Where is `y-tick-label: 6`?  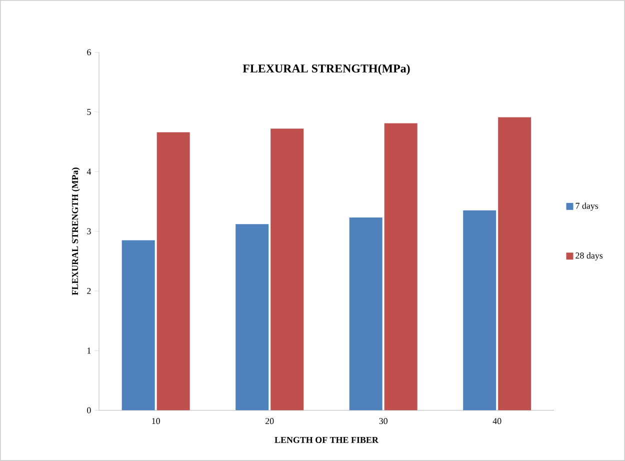 y-tick-label: 6 is located at coordinates (89, 52).